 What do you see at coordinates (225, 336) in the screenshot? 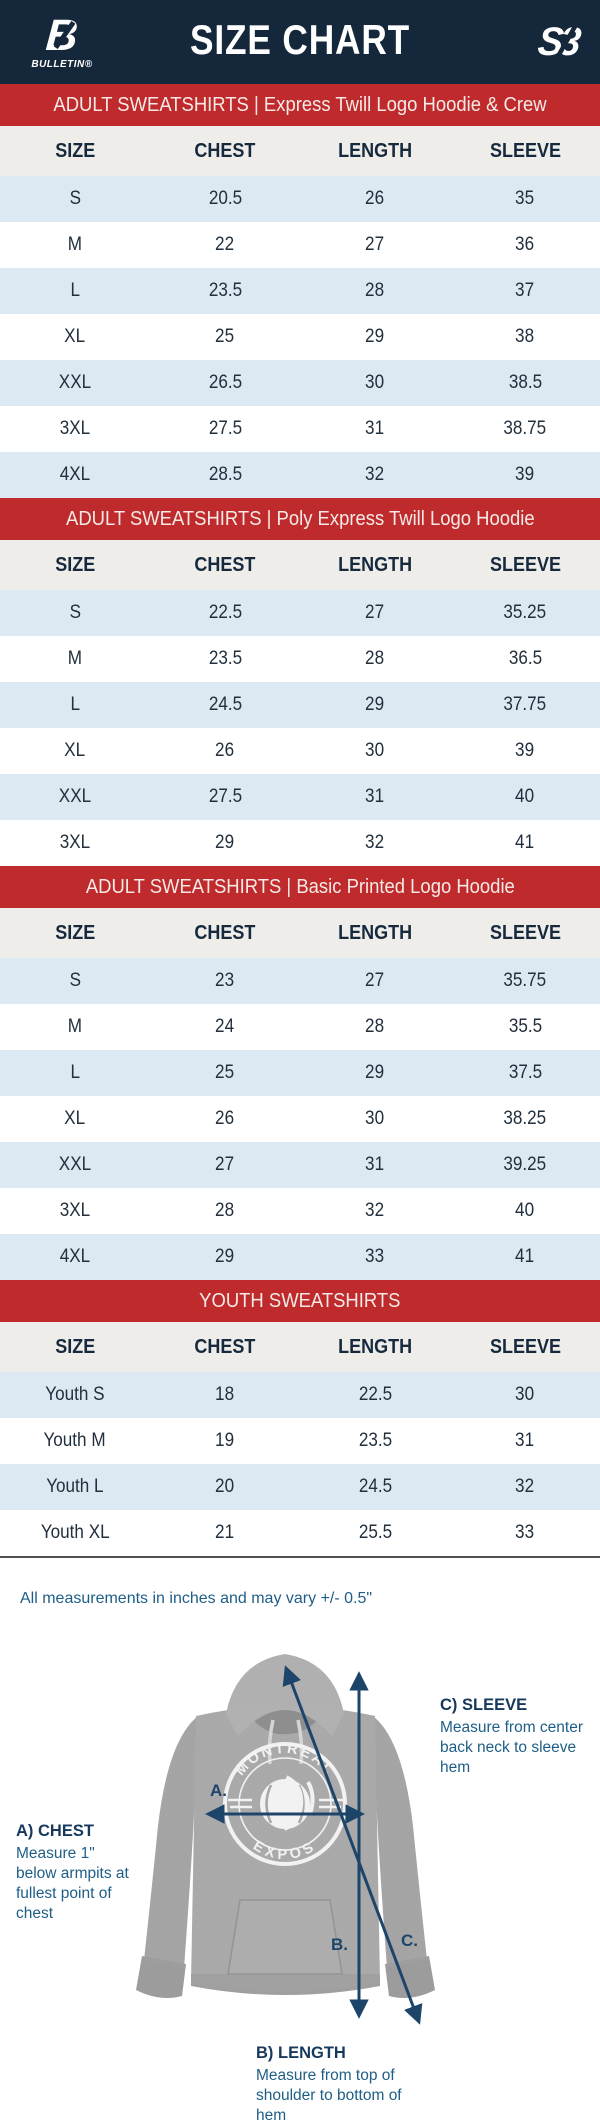
I see `cell-chest: 25` at bounding box center [225, 336].